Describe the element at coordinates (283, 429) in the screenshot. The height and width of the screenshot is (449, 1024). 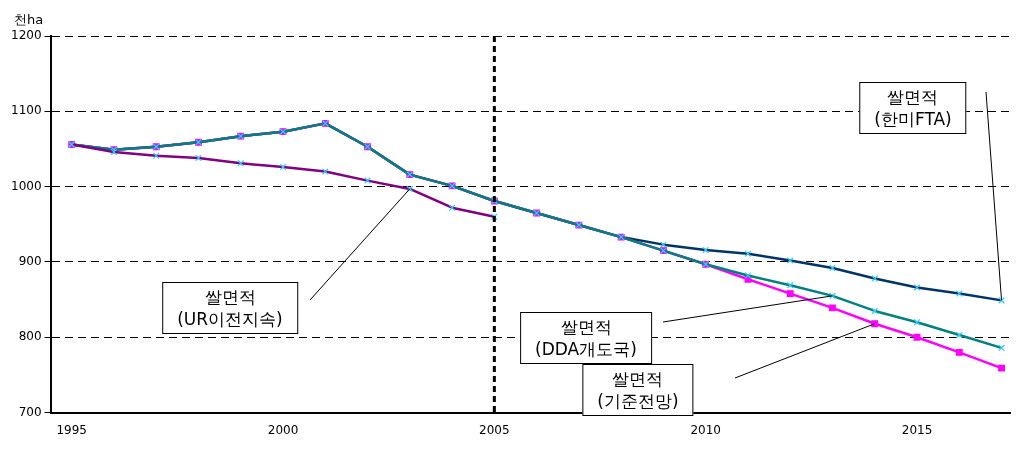
I see `x-tick-label: 2000` at that location.